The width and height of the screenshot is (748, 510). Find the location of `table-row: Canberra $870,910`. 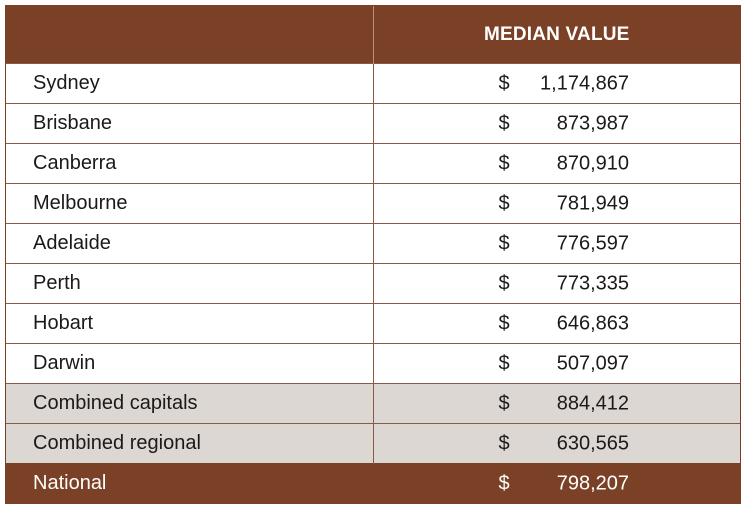

table-row: Canberra $870,910 is located at coordinates (373, 163).